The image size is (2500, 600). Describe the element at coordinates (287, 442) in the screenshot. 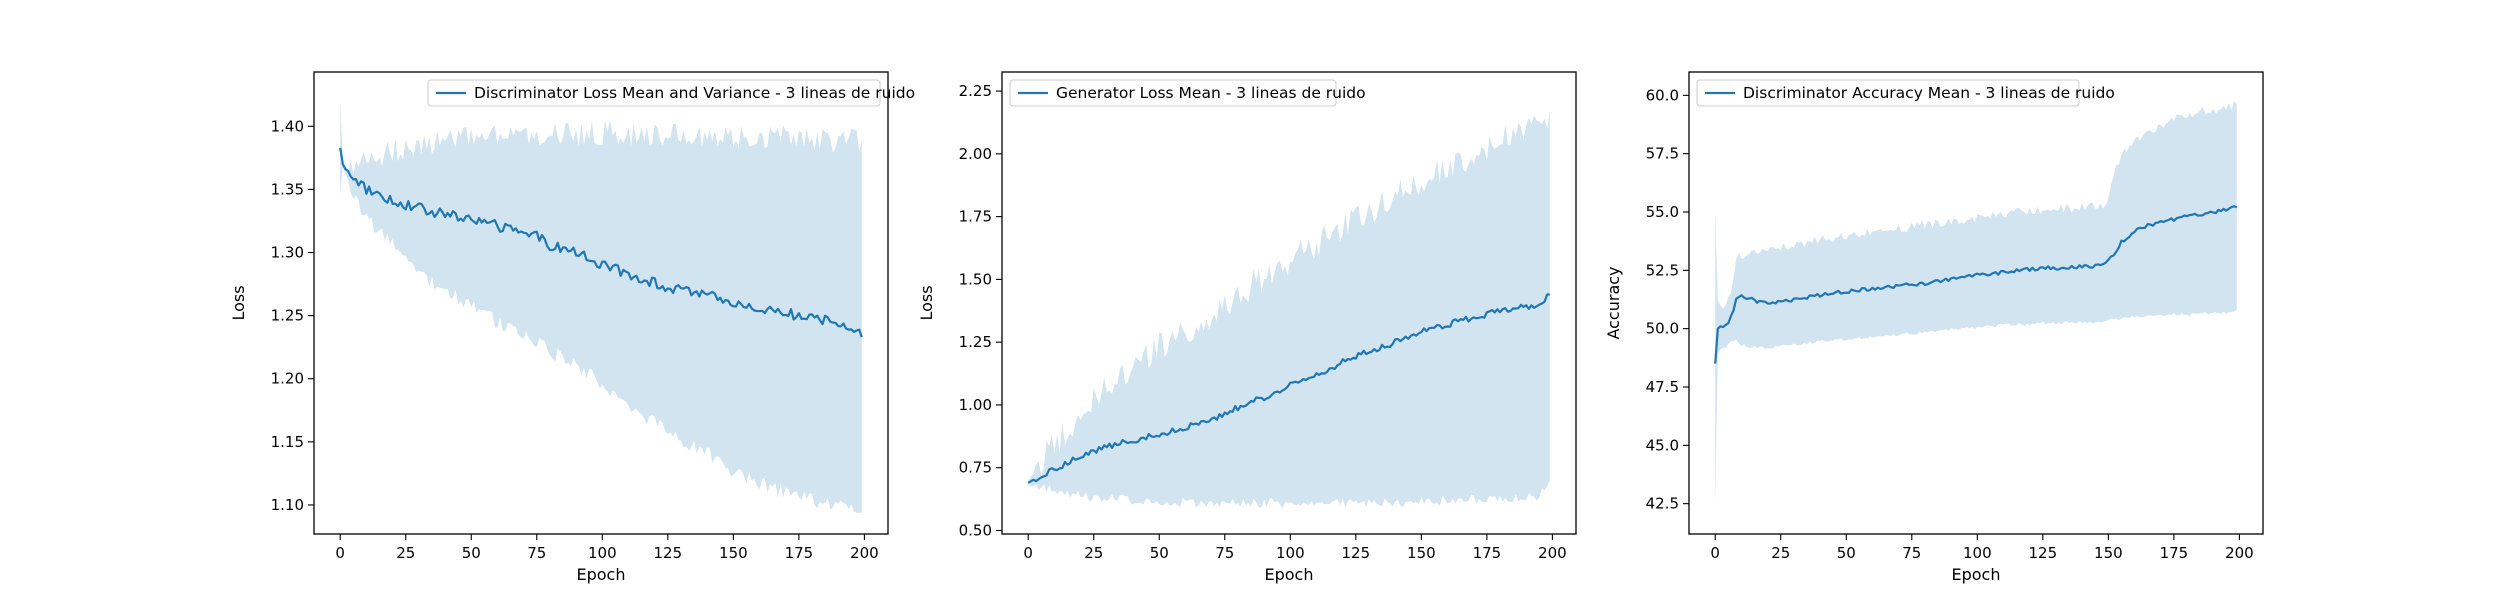

I see `y-tick-label: 1.15` at that location.